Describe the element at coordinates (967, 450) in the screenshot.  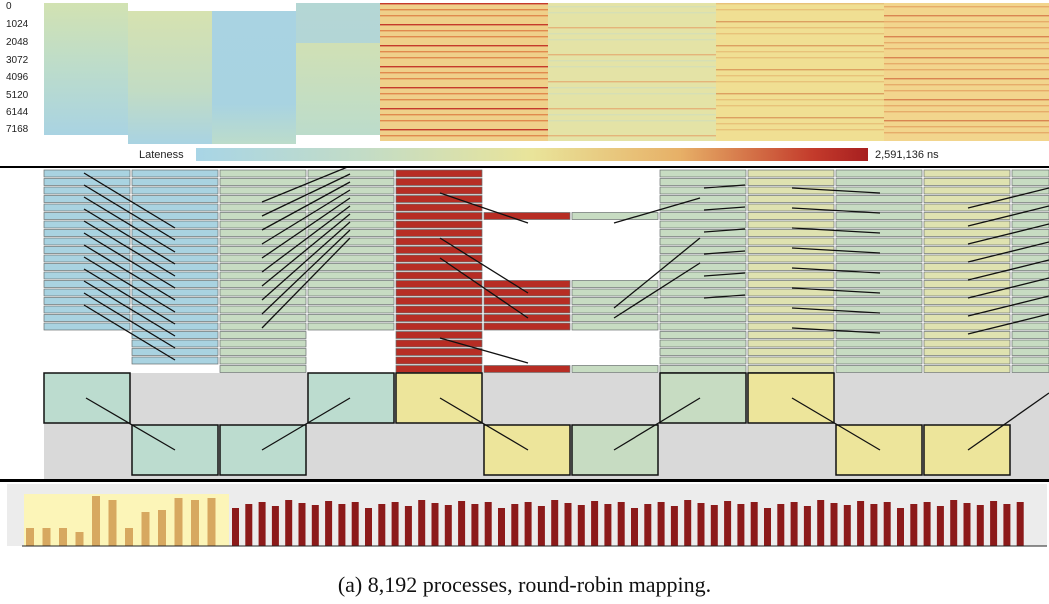
I see `aggregate-box` at that location.